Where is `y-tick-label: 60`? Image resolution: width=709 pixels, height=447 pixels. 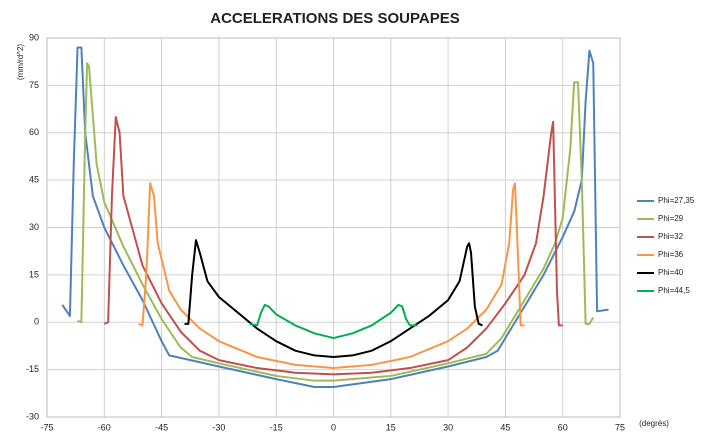 y-tick-label: 60 is located at coordinates (34, 132).